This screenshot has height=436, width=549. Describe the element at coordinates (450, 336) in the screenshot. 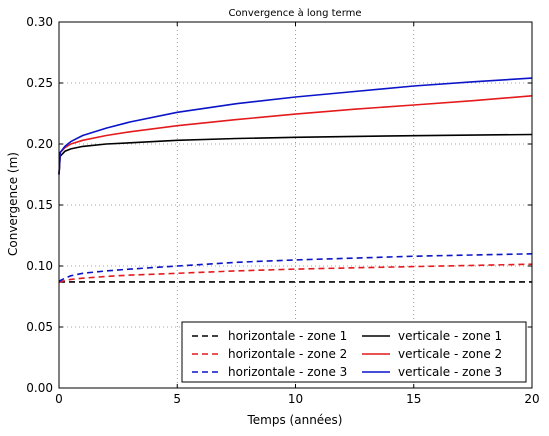

I see `legend-label: verticale - zone 1` at that location.